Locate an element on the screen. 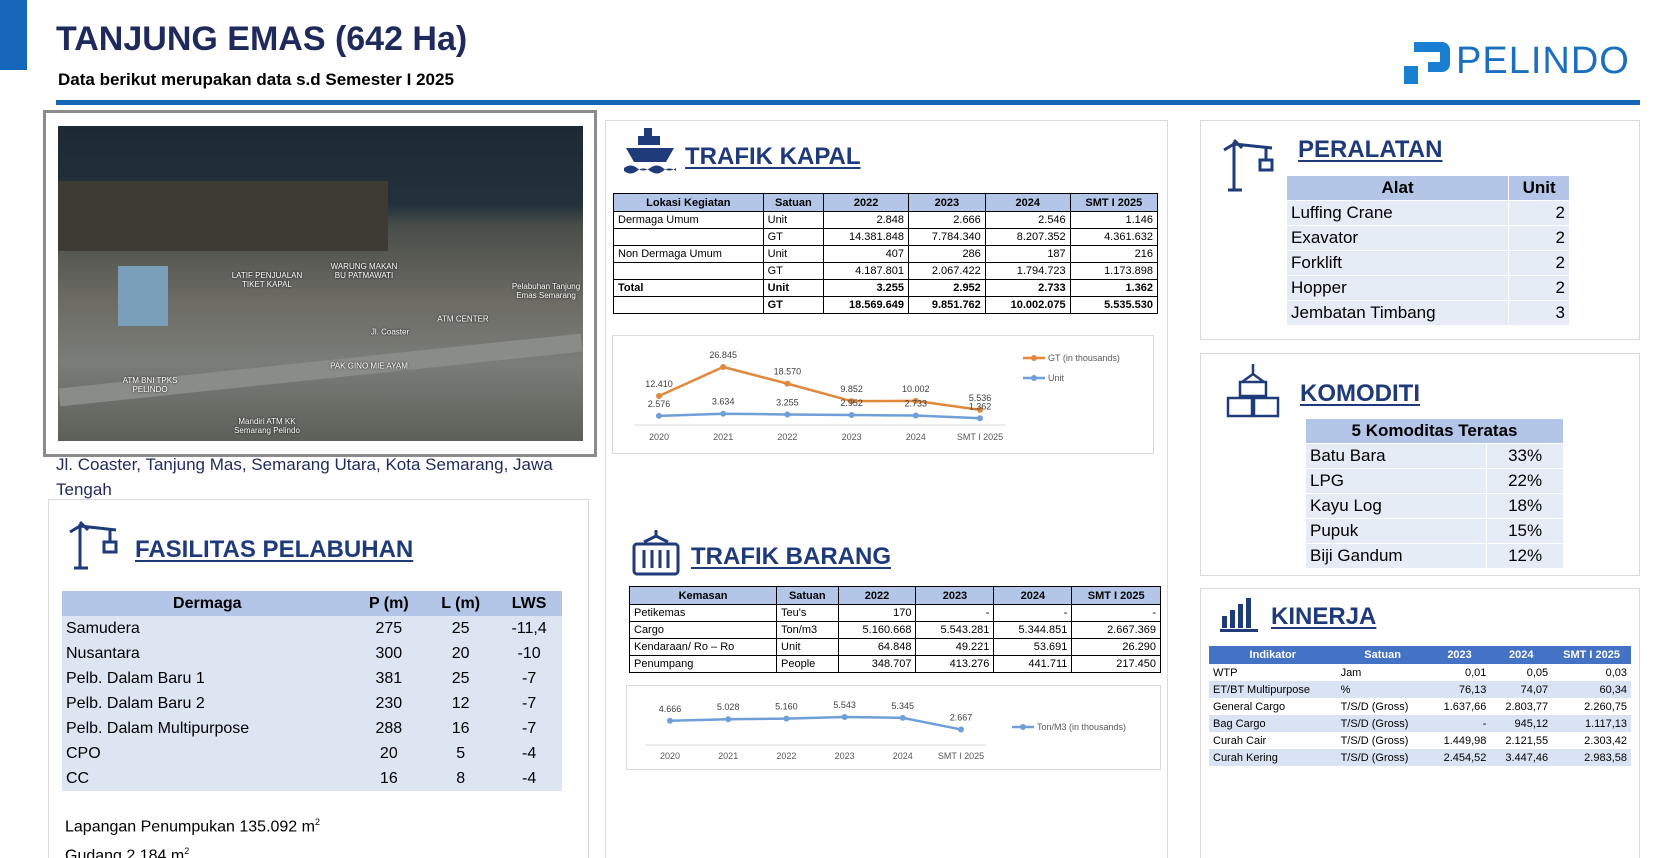 Image resolution: width=1658 pixels, height=858 pixels. cell: Forklift is located at coordinates (1397, 263).